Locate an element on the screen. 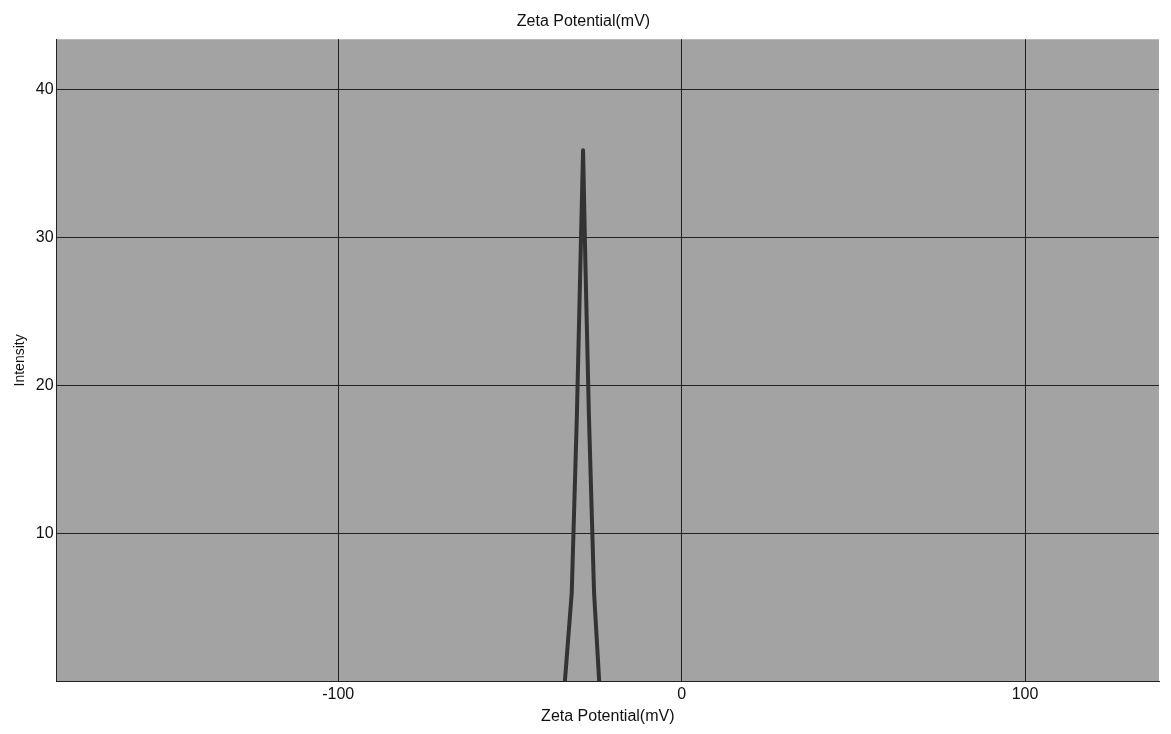 The width and height of the screenshot is (1171, 734). x-axis-title: Zeta Potential(mV) is located at coordinates (608, 715).